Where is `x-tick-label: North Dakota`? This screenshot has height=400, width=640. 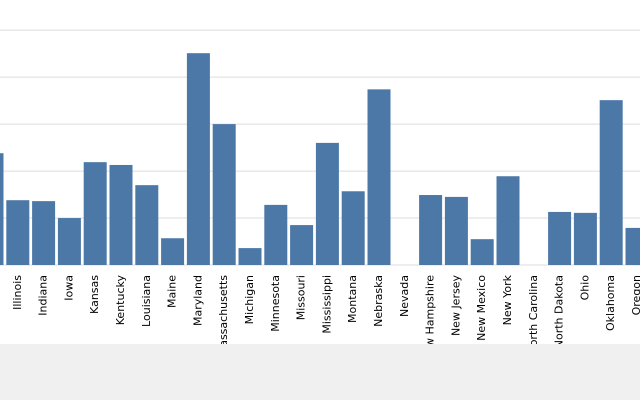 x-tick-label: North Dakota is located at coordinates (559, 309).